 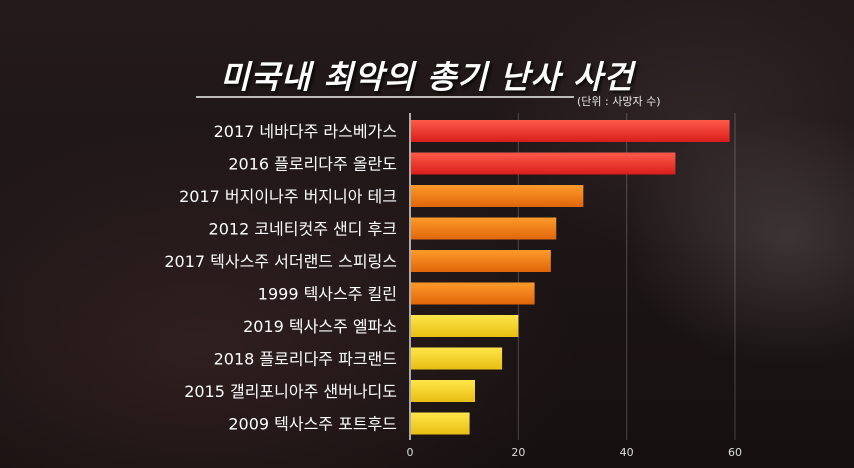 I want to click on category-label: 2019 텍사스주 엘파소, so click(x=320, y=326).